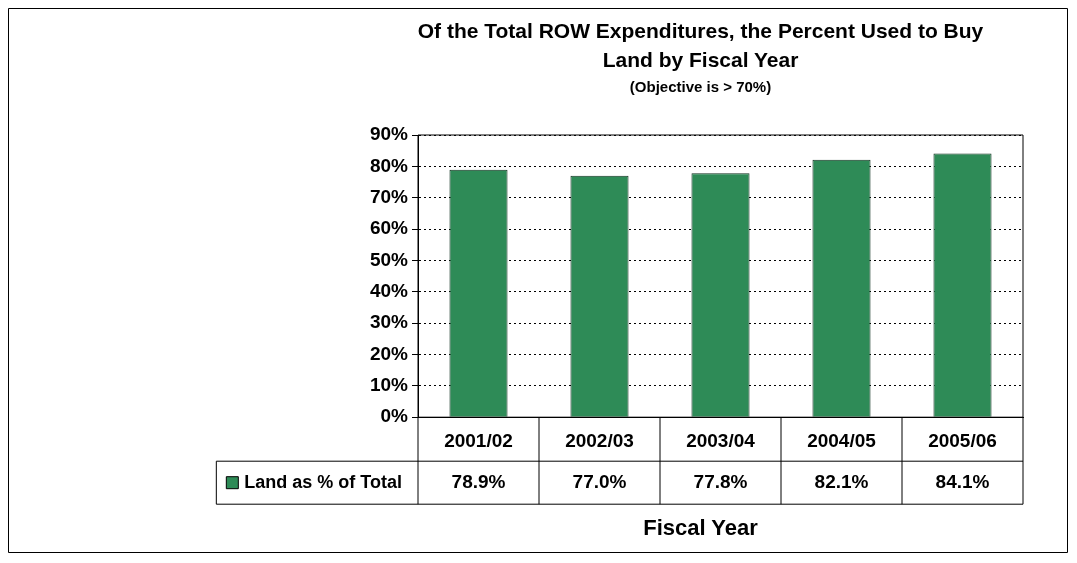  I want to click on legend-label: Land as % of Total, so click(323, 481).